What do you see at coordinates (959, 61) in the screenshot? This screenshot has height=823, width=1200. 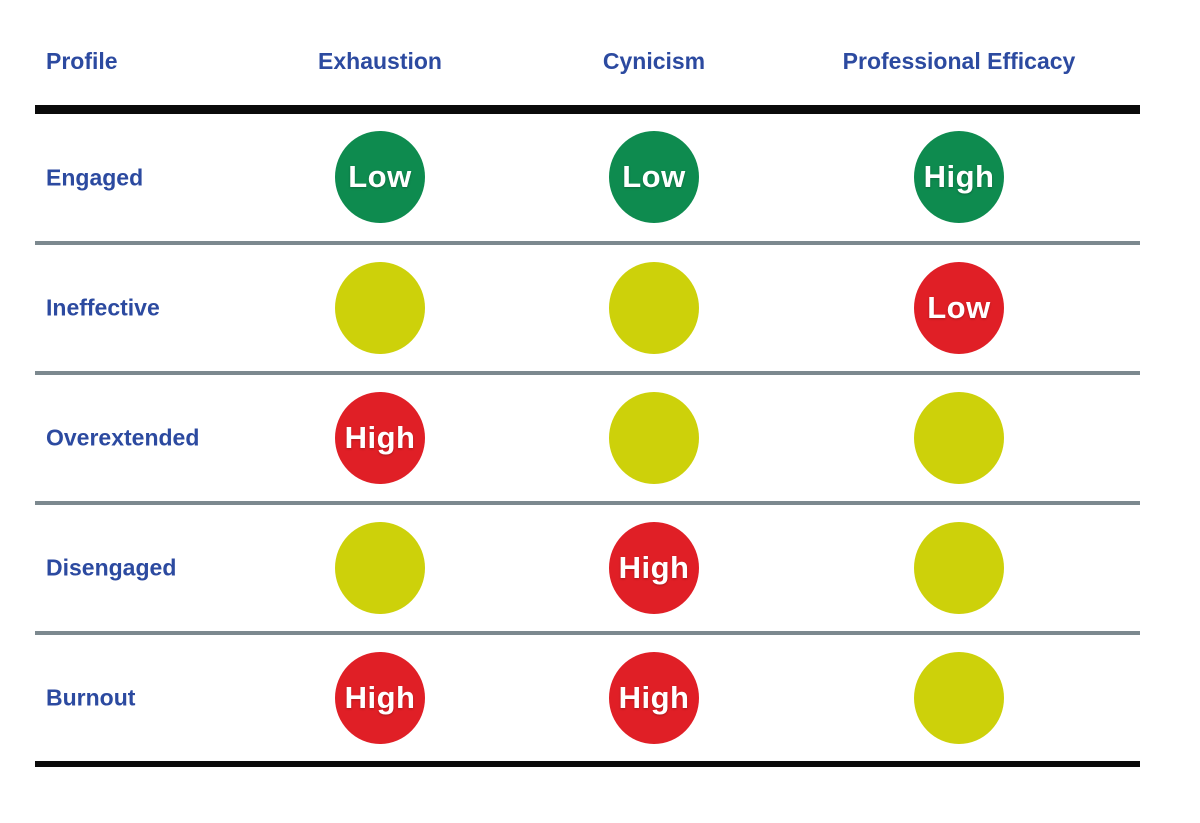 I see `header-professional-efficacy: Professional Efficacy` at bounding box center [959, 61].